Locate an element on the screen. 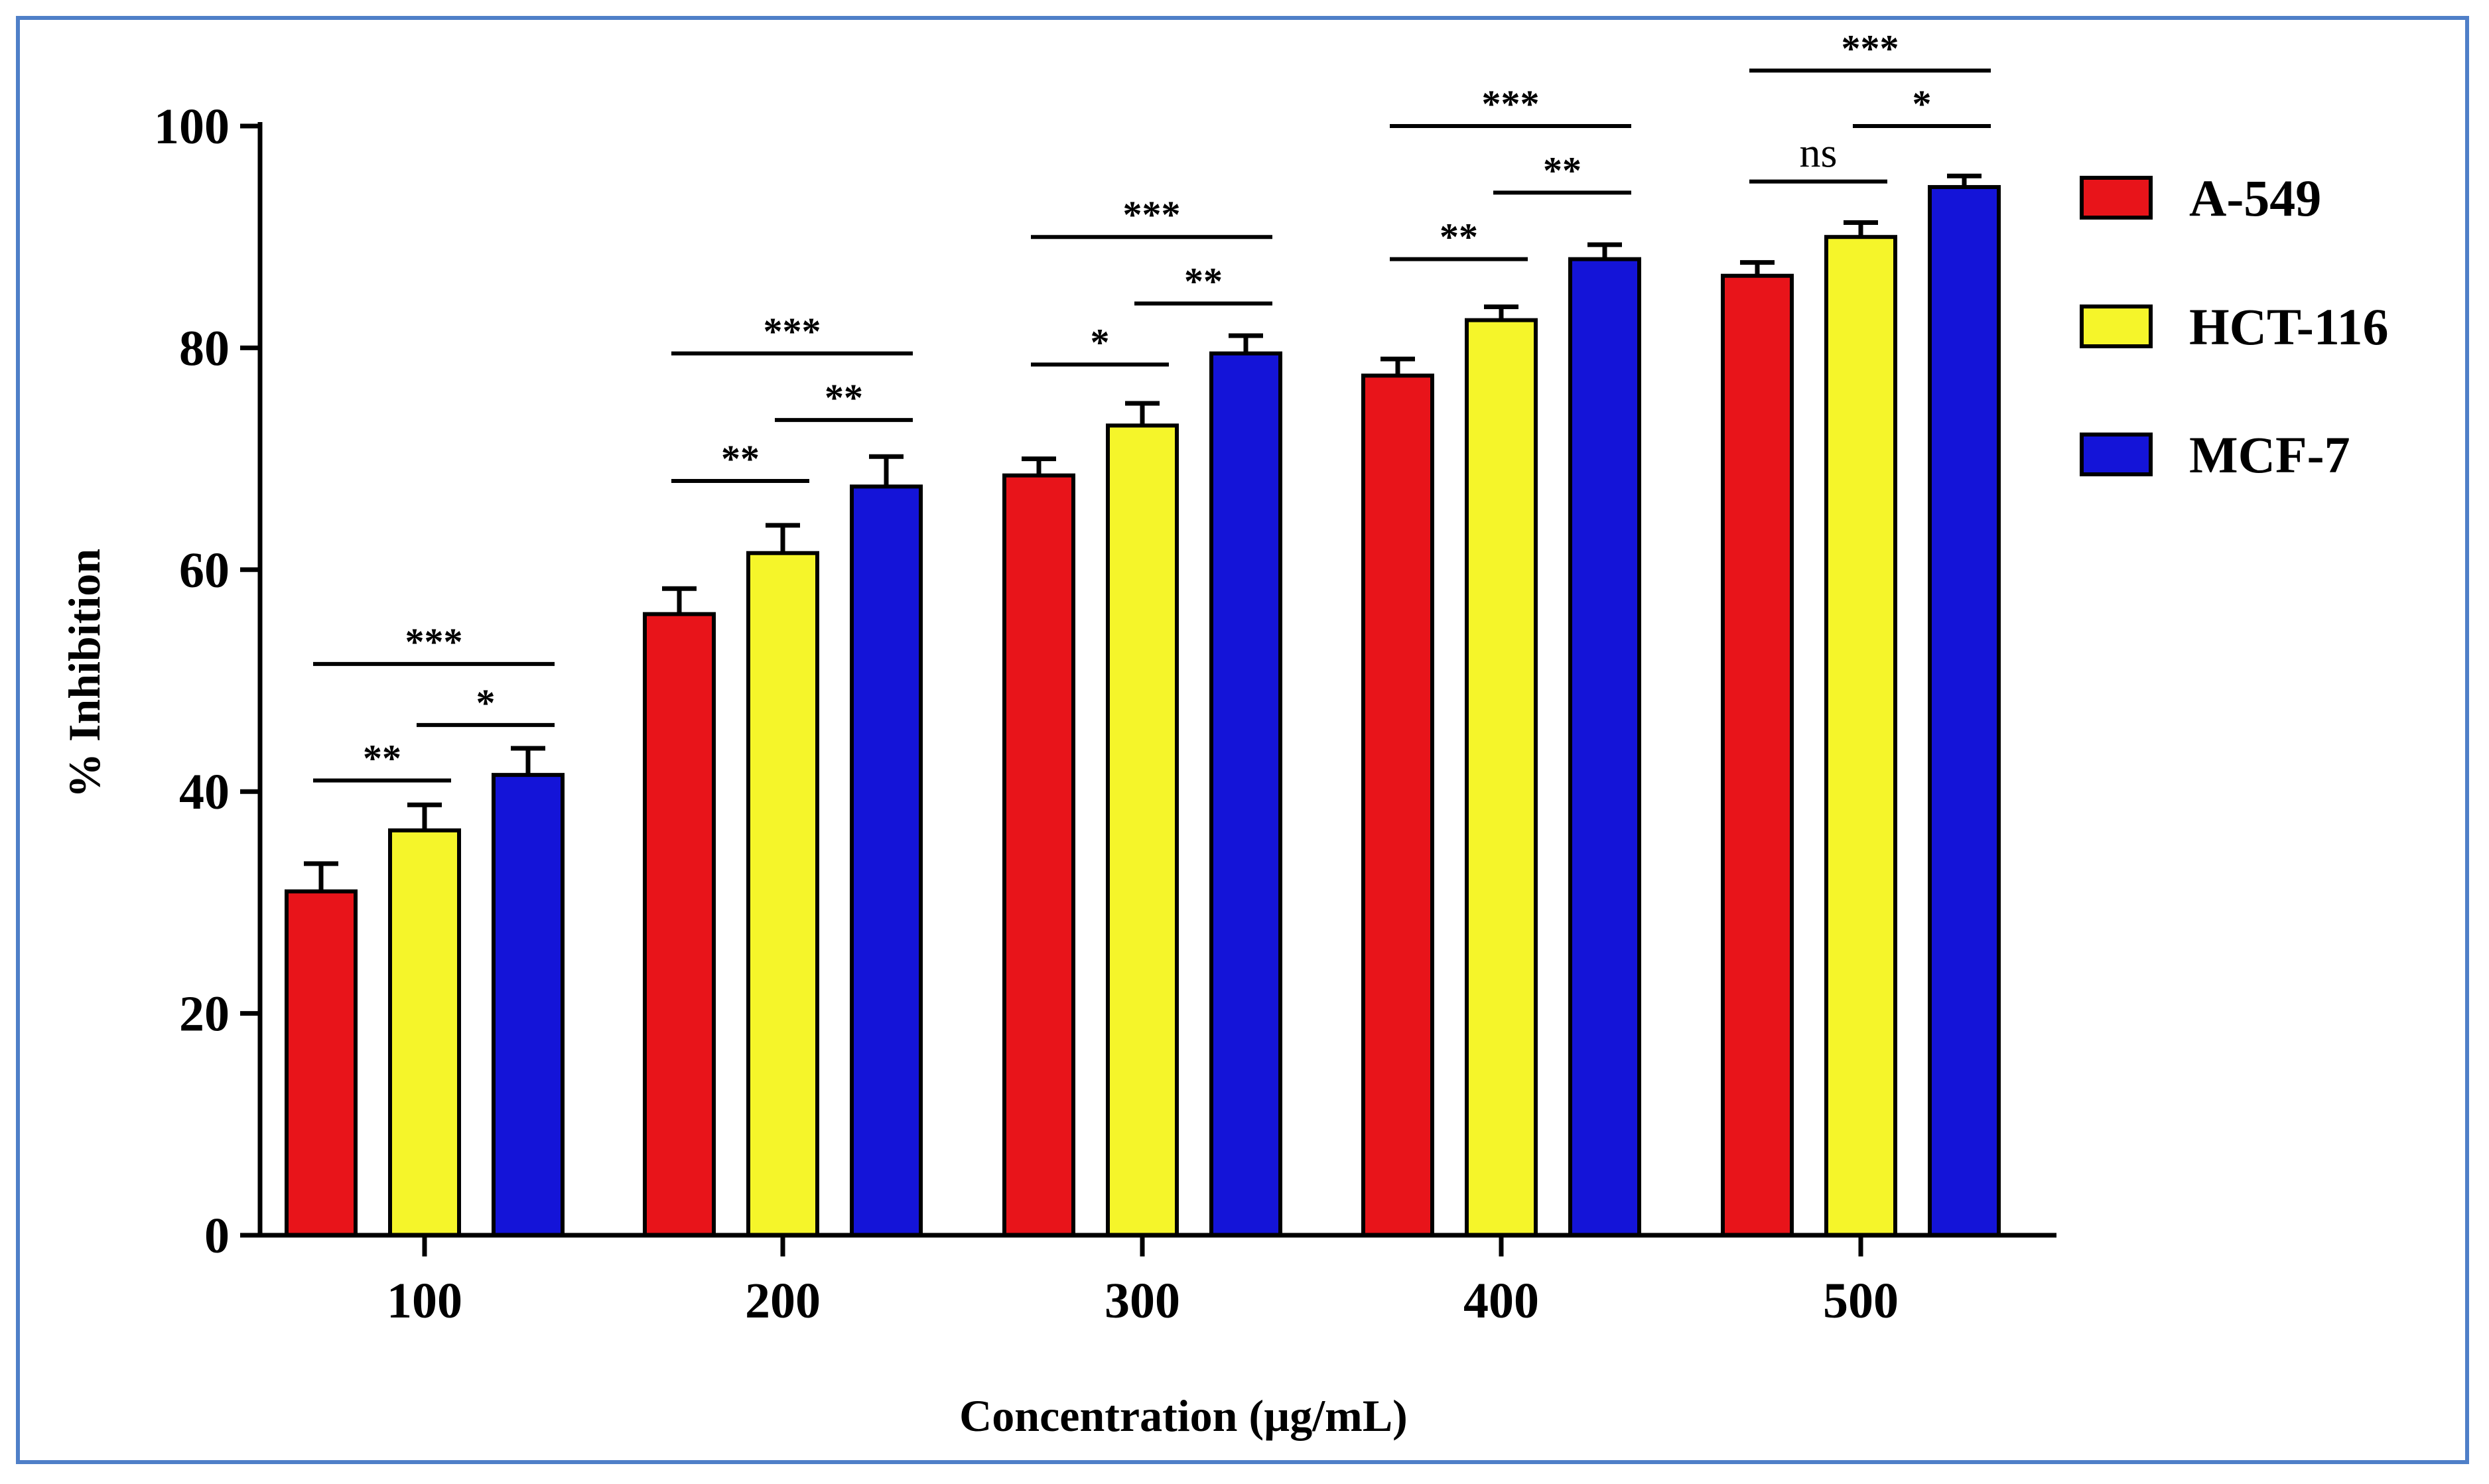  x-axis-title: Concentration (µg/mL) is located at coordinates (1183, 1415).